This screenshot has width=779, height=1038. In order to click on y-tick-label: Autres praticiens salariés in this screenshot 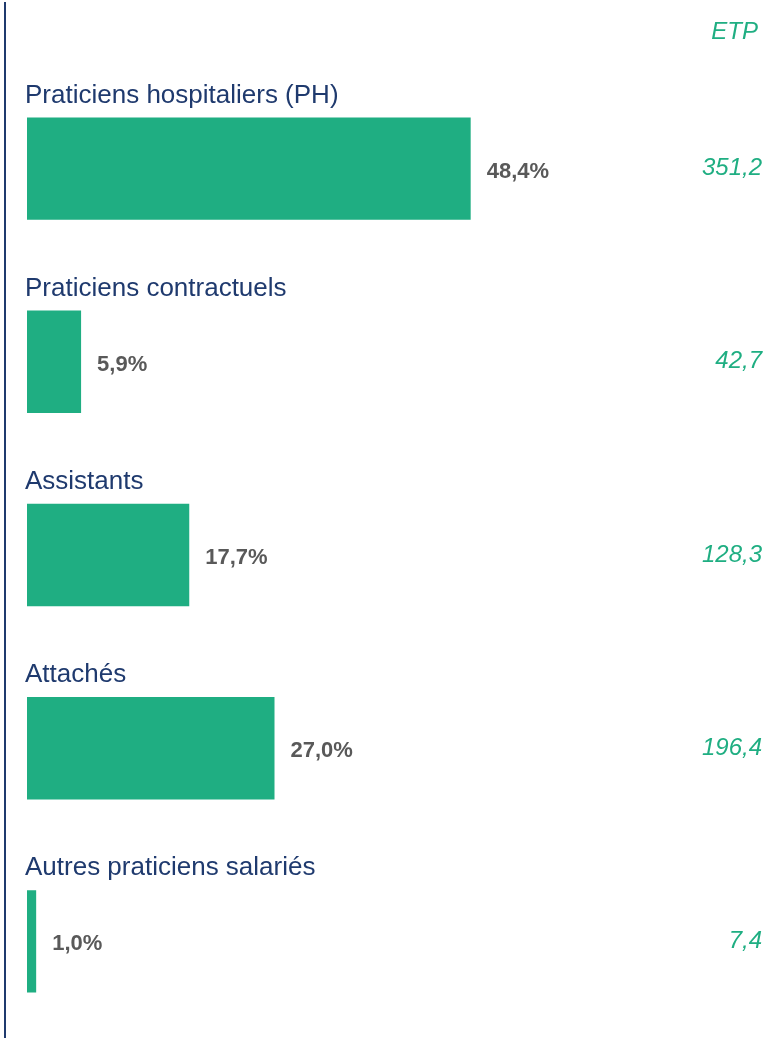, I will do `click(170, 866)`.